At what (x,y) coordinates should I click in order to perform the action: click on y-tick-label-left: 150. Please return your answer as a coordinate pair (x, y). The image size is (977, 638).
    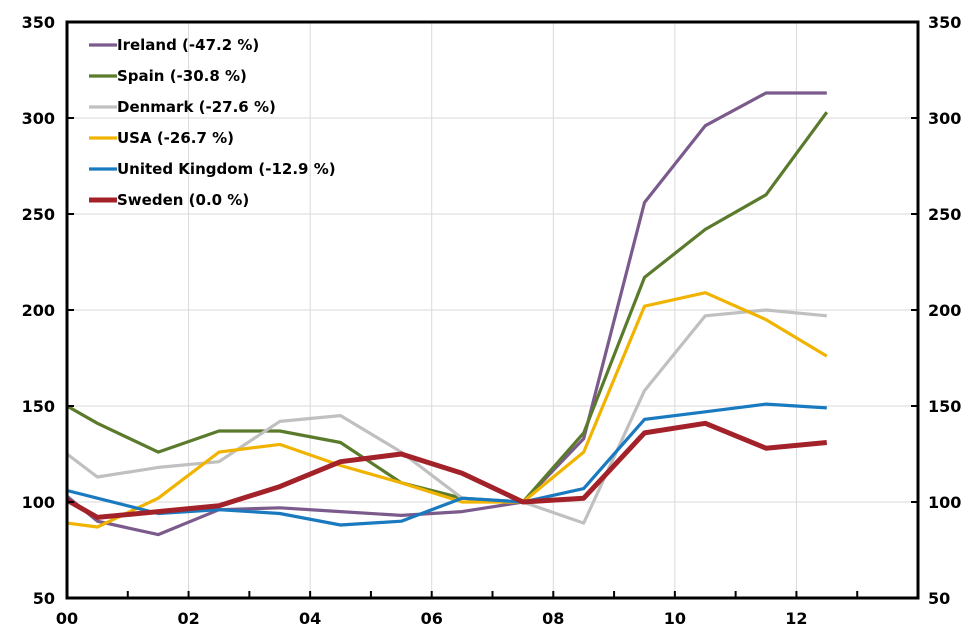
    Looking at the image, I should click on (38, 406).